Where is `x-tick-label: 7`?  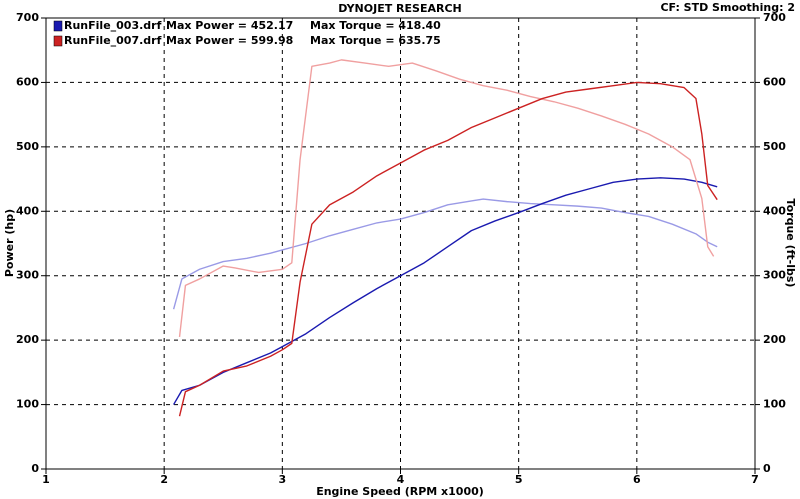 x-tick-label: 7 is located at coordinates (755, 479).